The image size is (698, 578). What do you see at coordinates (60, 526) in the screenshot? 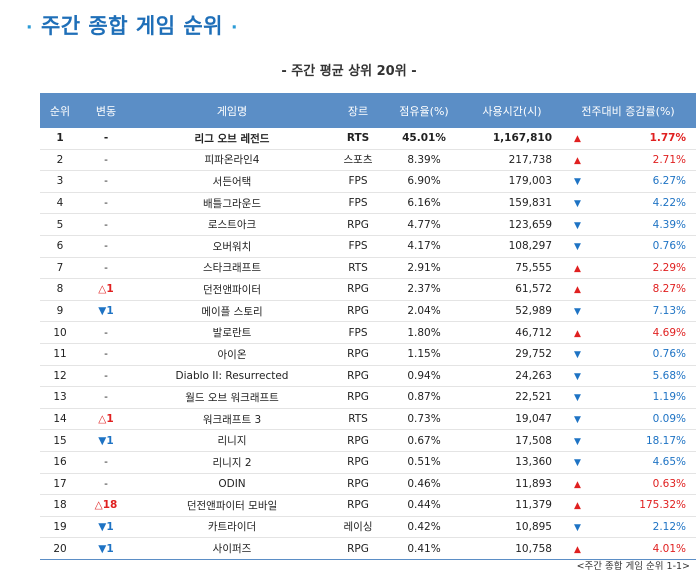
I see `cell-rank: 19` at bounding box center [60, 526].